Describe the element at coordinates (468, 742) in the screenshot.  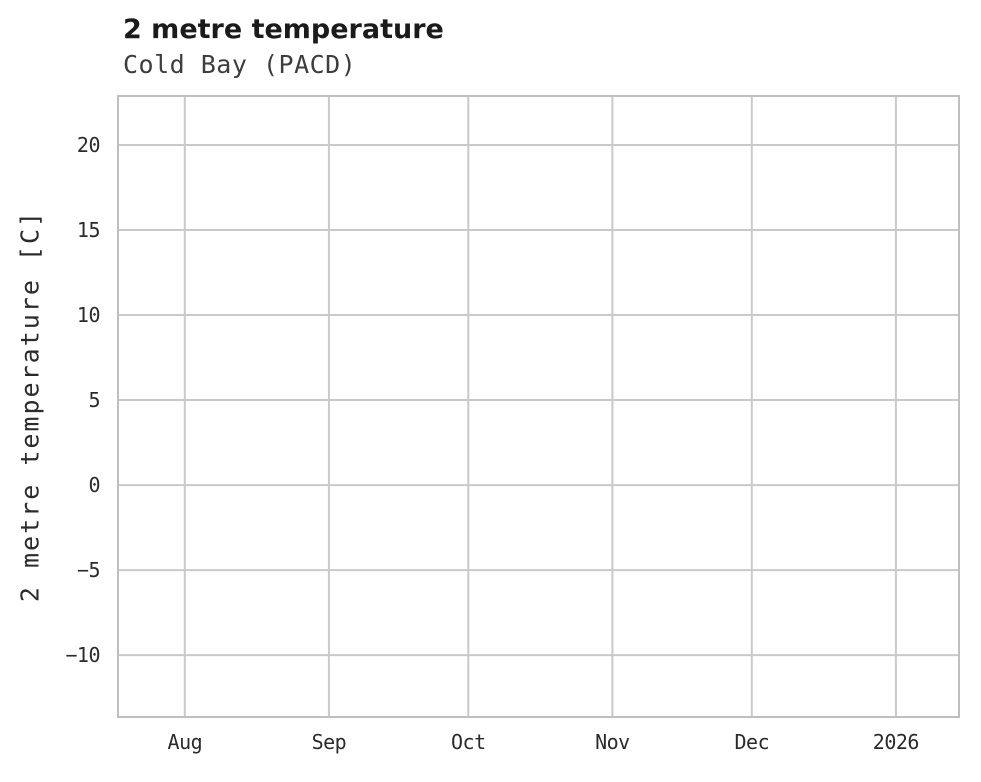
I see `x-tick-label: Oct` at that location.